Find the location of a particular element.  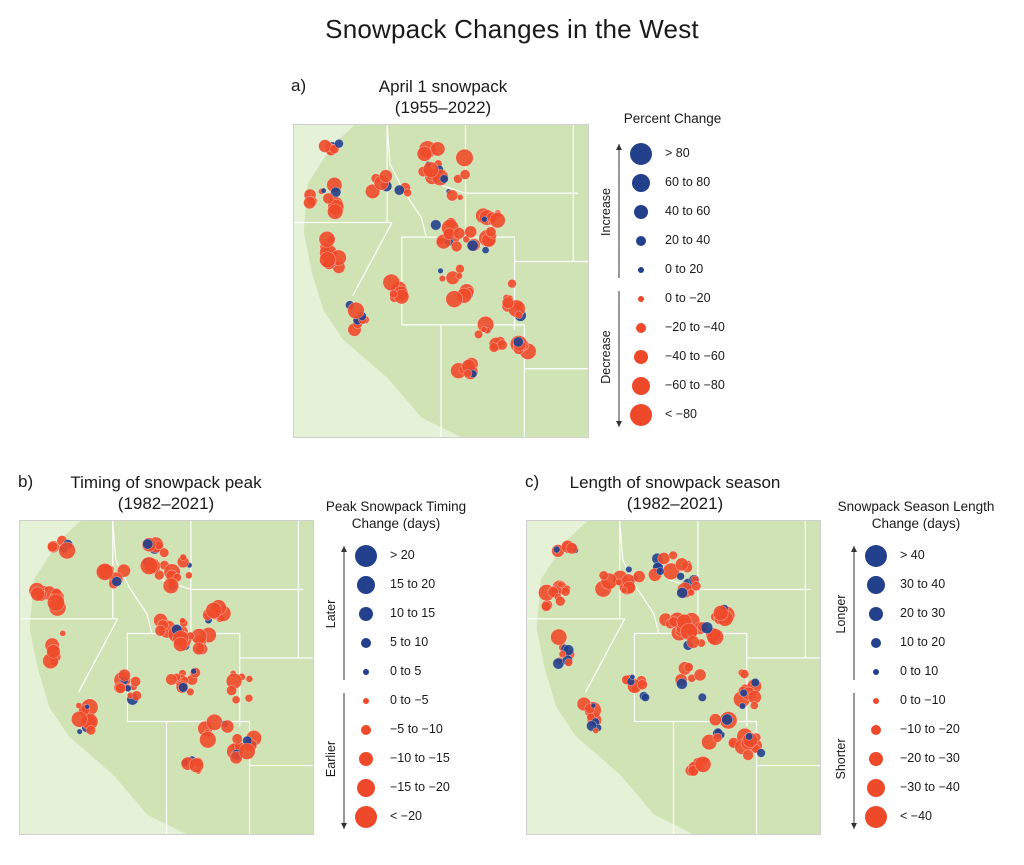

panel-b-title-line2: (1982–2021) is located at coordinates (166, 503).